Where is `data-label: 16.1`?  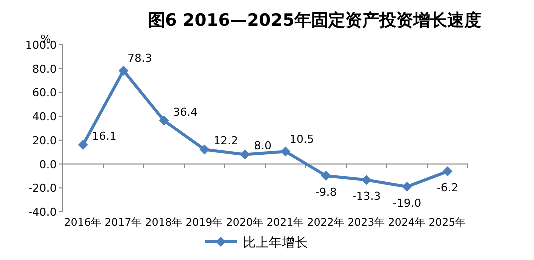
data-label: 16.1 is located at coordinates (104, 137).